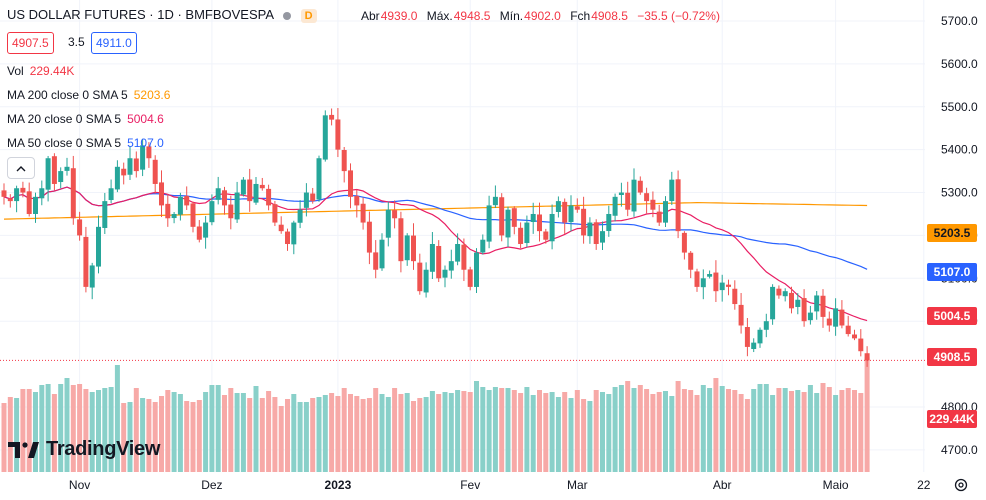  I want to click on chart-header: US DOLLAR FUTURES · 1D · BMFBOVESPA D, so click(164, 15).